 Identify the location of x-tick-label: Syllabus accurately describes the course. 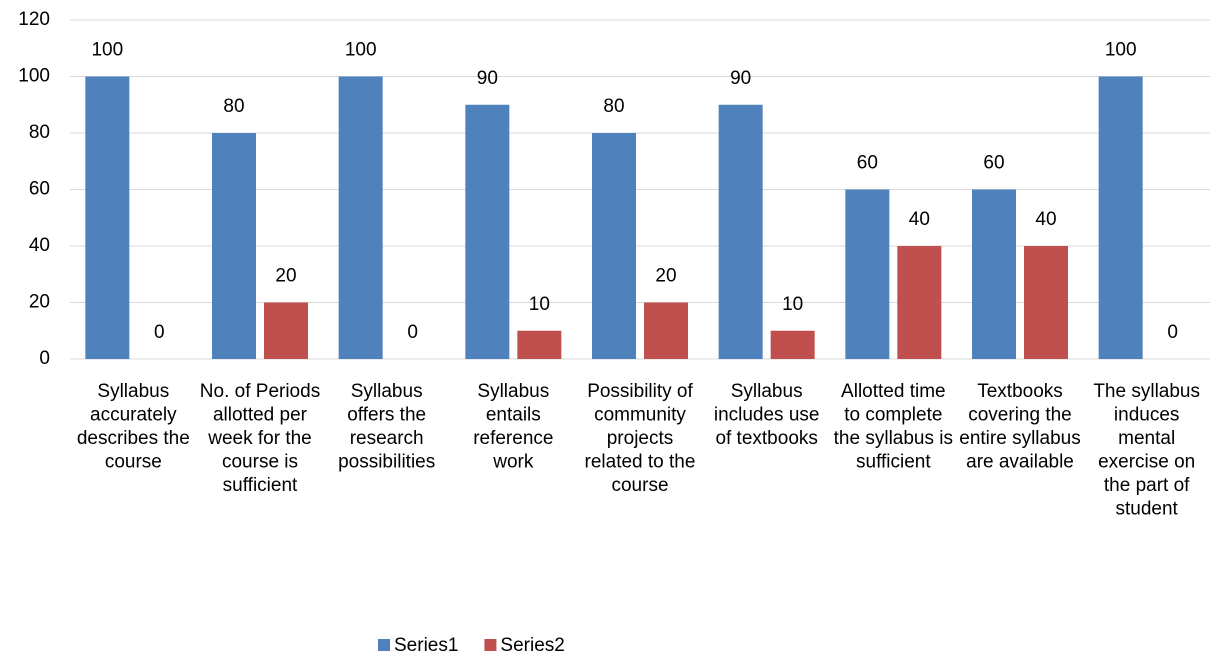
(133, 427).